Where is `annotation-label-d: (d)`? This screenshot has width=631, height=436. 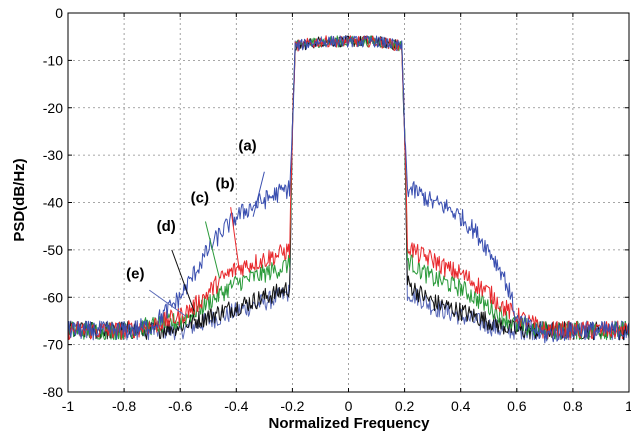 annotation-label-d: (d) is located at coordinates (166, 226).